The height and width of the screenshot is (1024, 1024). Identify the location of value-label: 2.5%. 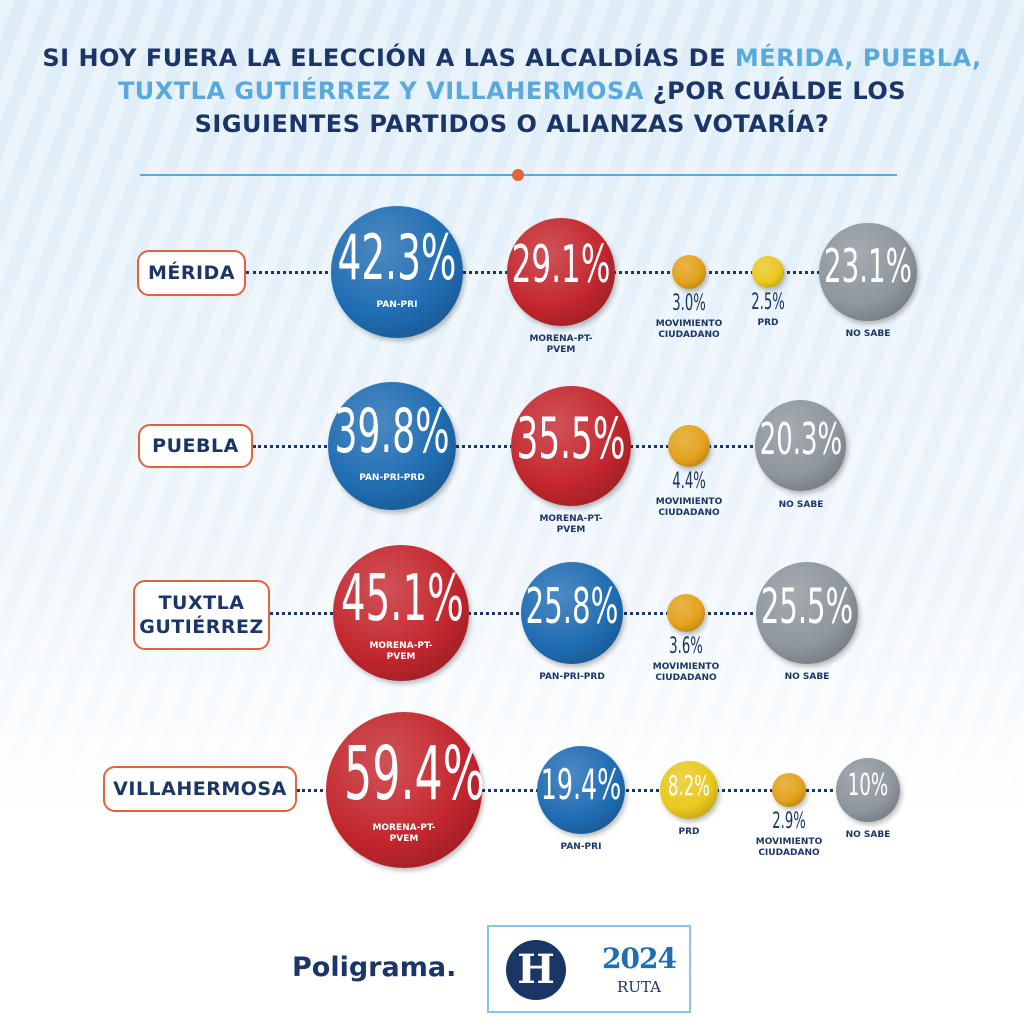
(768, 302).